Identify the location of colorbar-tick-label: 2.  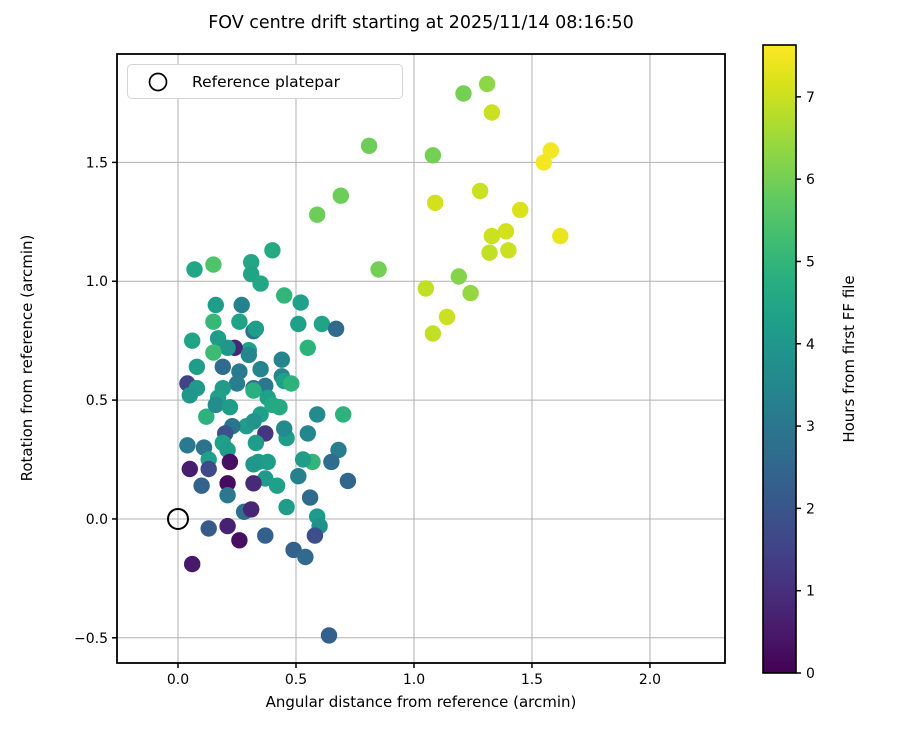
(810, 509).